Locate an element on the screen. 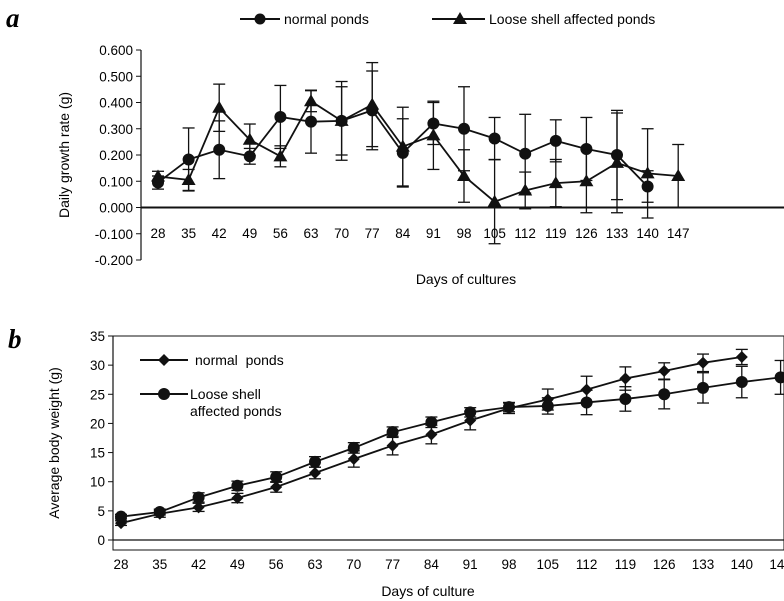 The width and height of the screenshot is (784, 601). x-tick-label: 42 is located at coordinates (198, 564).